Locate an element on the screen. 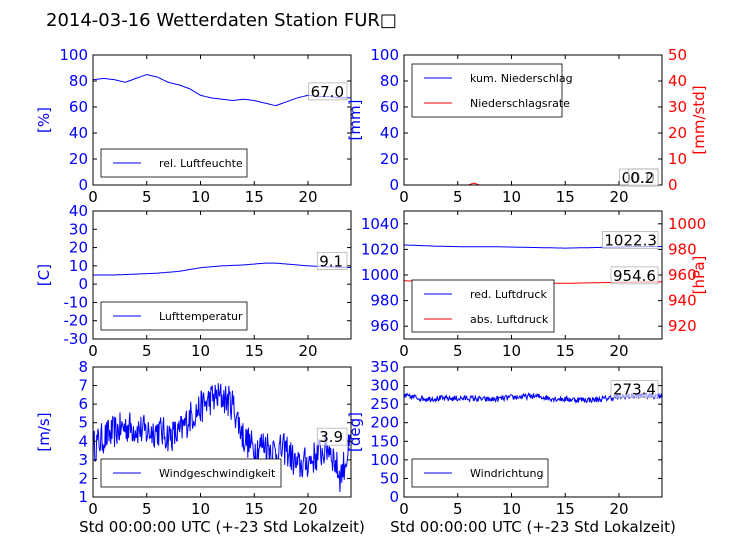 The width and height of the screenshot is (736, 552). legend-label: rel. Luftfeuchte is located at coordinates (201, 163).